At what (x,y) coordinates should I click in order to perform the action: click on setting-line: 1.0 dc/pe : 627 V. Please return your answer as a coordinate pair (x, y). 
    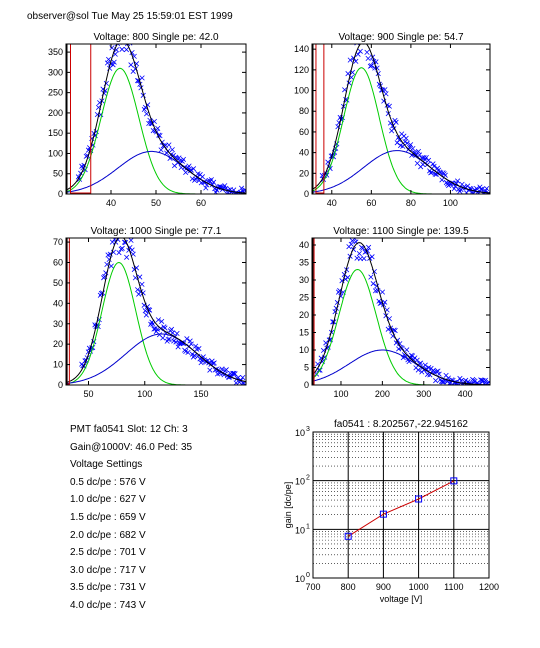
    Looking at the image, I should click on (108, 500).